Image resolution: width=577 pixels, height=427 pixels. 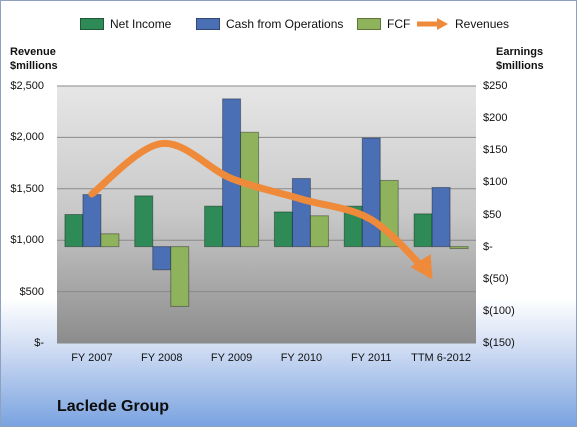 What do you see at coordinates (441, 358) in the screenshot?
I see `x-tick-label: TTM 6-2012` at bounding box center [441, 358].